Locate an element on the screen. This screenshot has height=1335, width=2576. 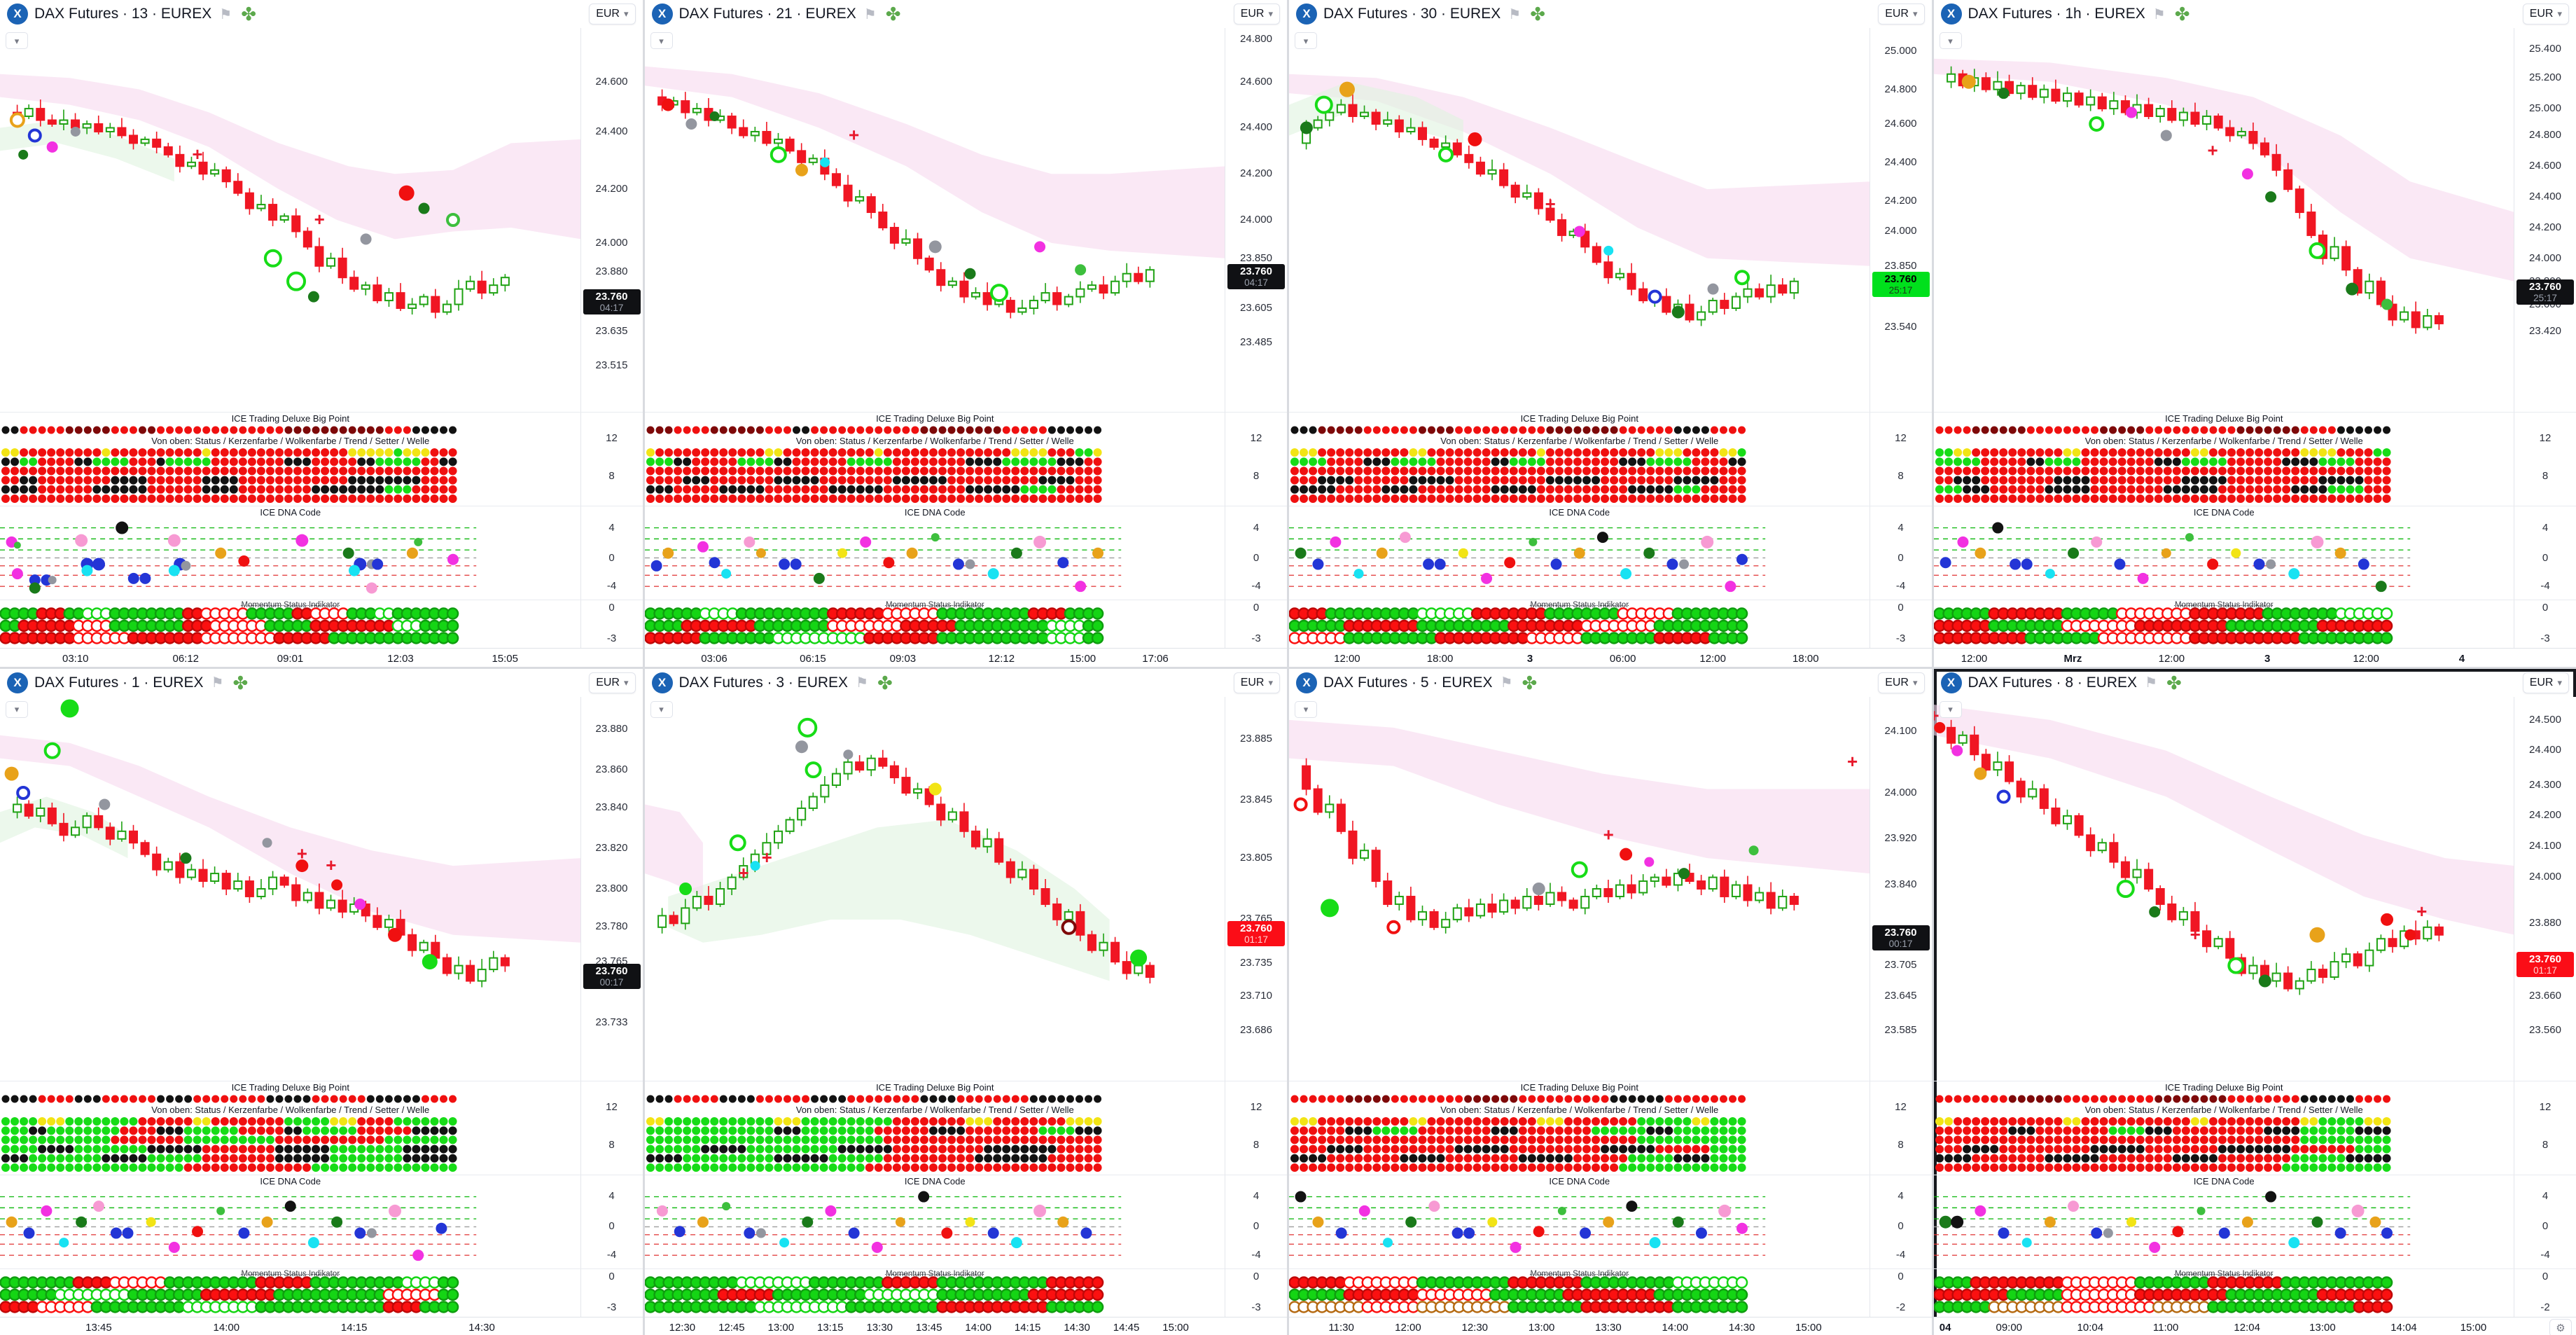
gear-icon: ⚙ is located at coordinates (2560, 1326).